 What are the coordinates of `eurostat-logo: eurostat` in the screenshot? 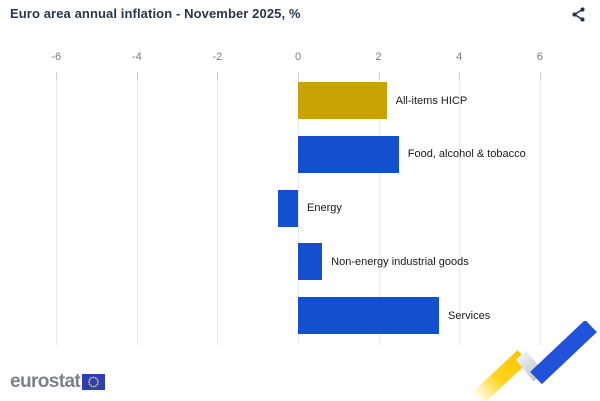 It's located at (58, 381).